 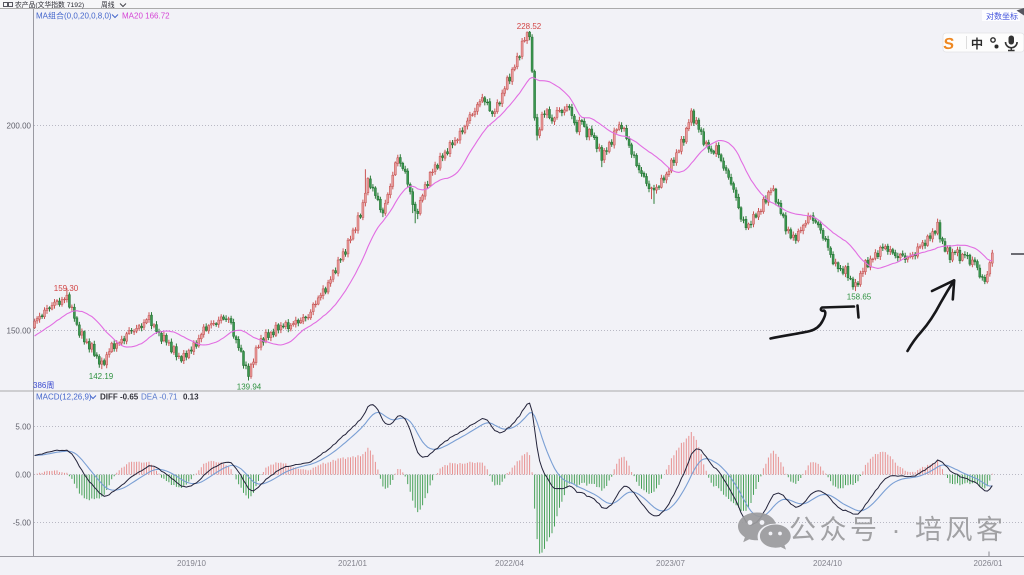 I want to click on svg-text: 公众号 · 培风客, so click(x=898, y=530).